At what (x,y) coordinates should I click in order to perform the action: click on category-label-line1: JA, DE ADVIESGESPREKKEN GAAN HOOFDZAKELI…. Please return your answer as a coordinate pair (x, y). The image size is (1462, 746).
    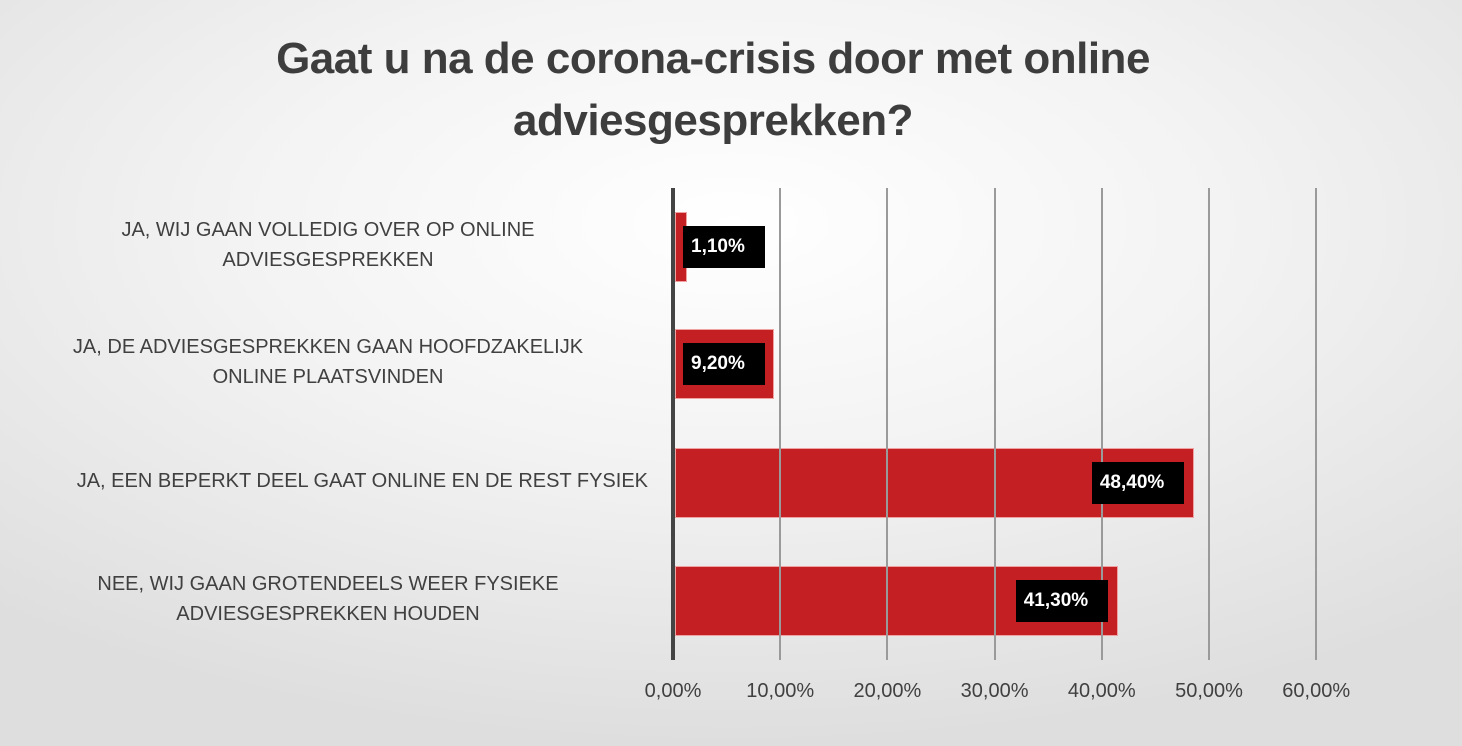
    Looking at the image, I should click on (328, 347).